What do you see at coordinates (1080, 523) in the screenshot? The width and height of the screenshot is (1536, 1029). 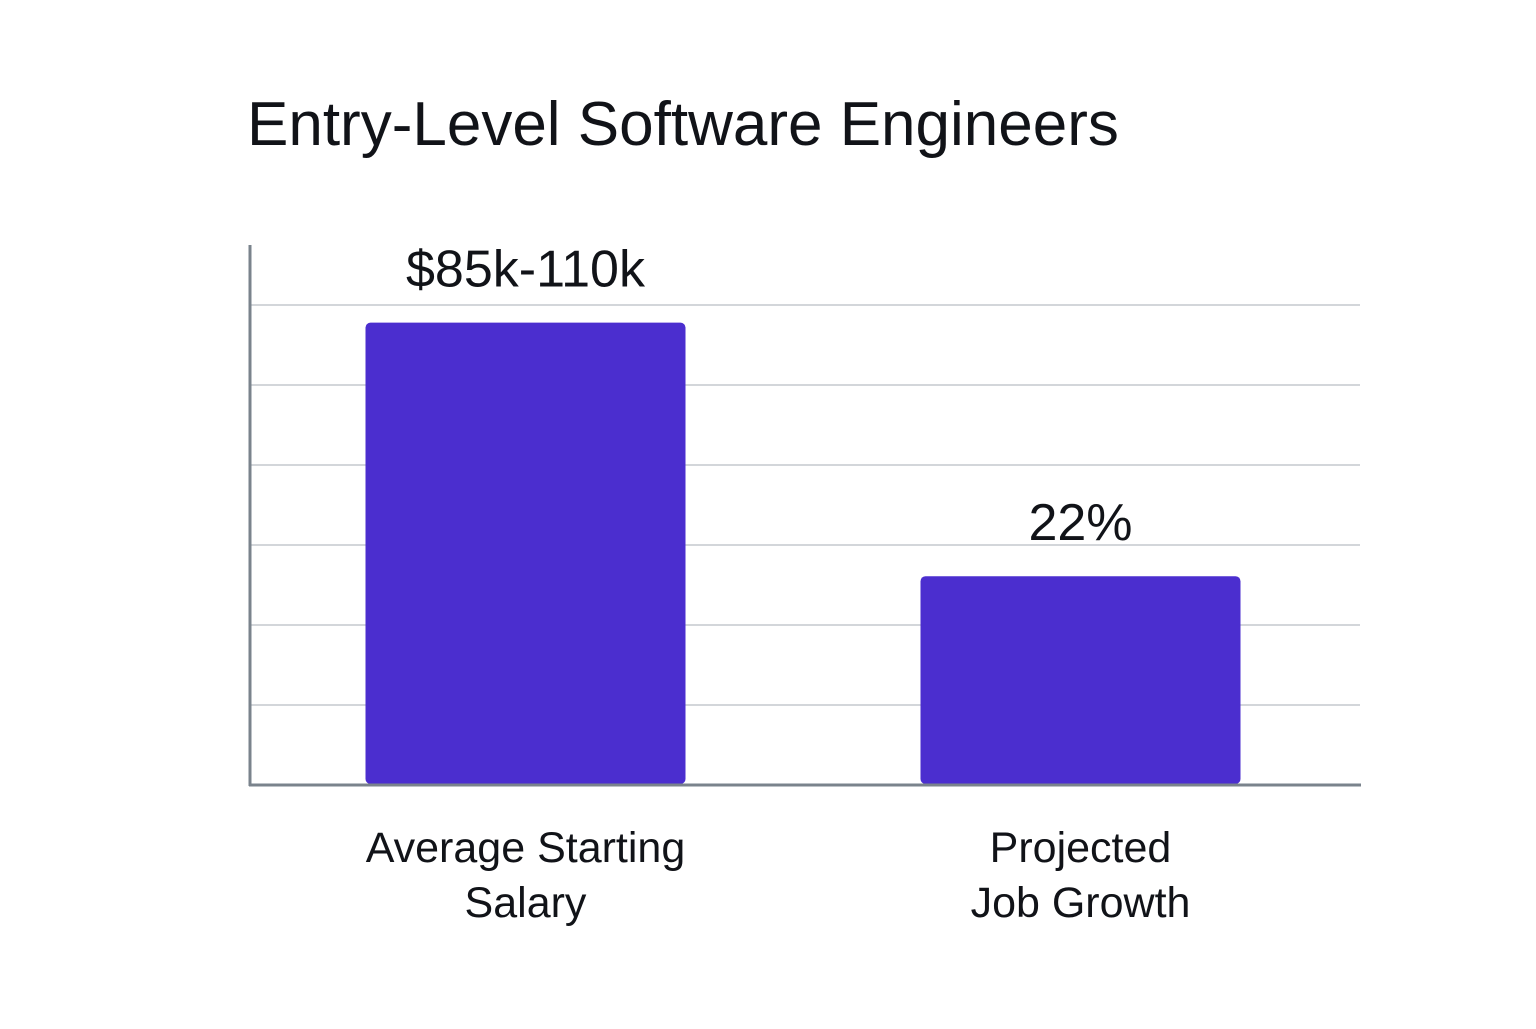 I see `data-label: 22%` at bounding box center [1080, 523].